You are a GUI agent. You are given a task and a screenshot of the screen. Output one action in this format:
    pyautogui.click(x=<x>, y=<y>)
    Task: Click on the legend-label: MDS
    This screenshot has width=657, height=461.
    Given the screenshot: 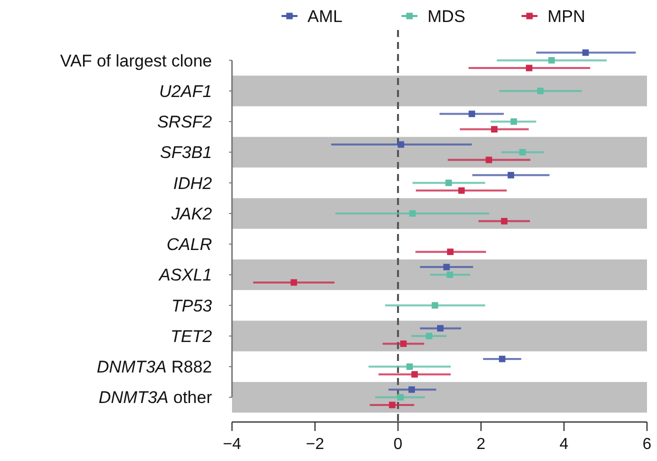 What is the action you would take?
    pyautogui.click(x=447, y=16)
    